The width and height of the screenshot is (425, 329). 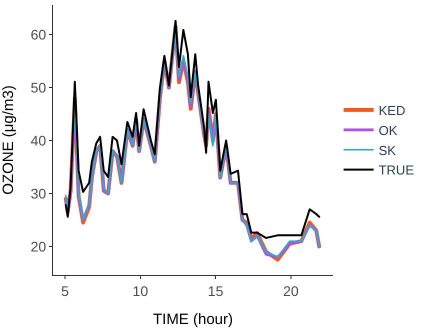 I want to click on y-tick-label: 20, so click(x=38, y=246).